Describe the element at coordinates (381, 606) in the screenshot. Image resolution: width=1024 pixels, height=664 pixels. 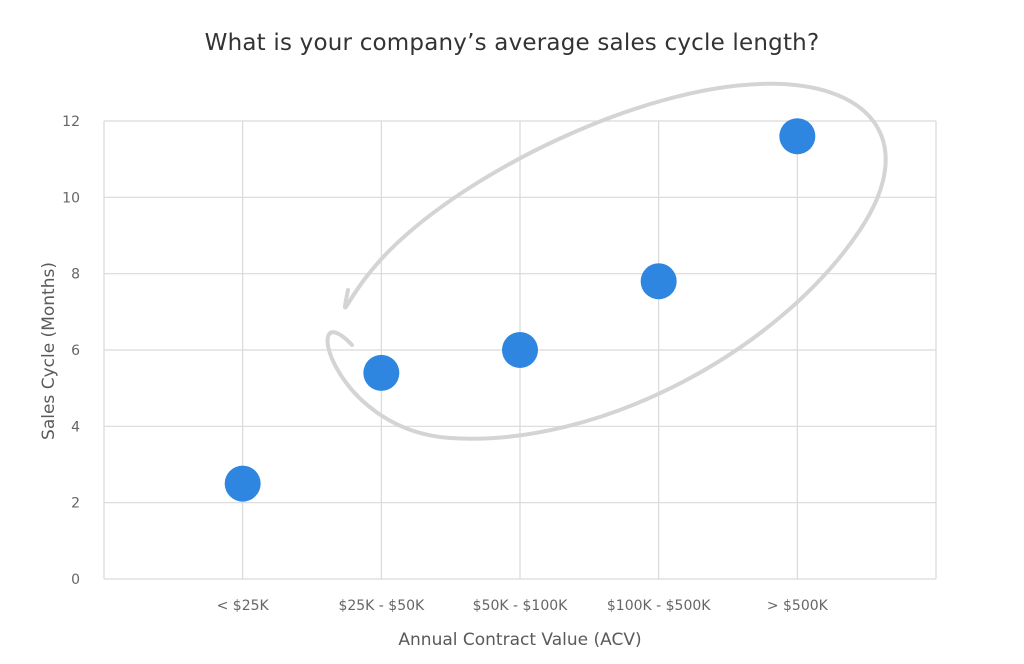
I see `x-tick-label: $25K - $50K` at that location.